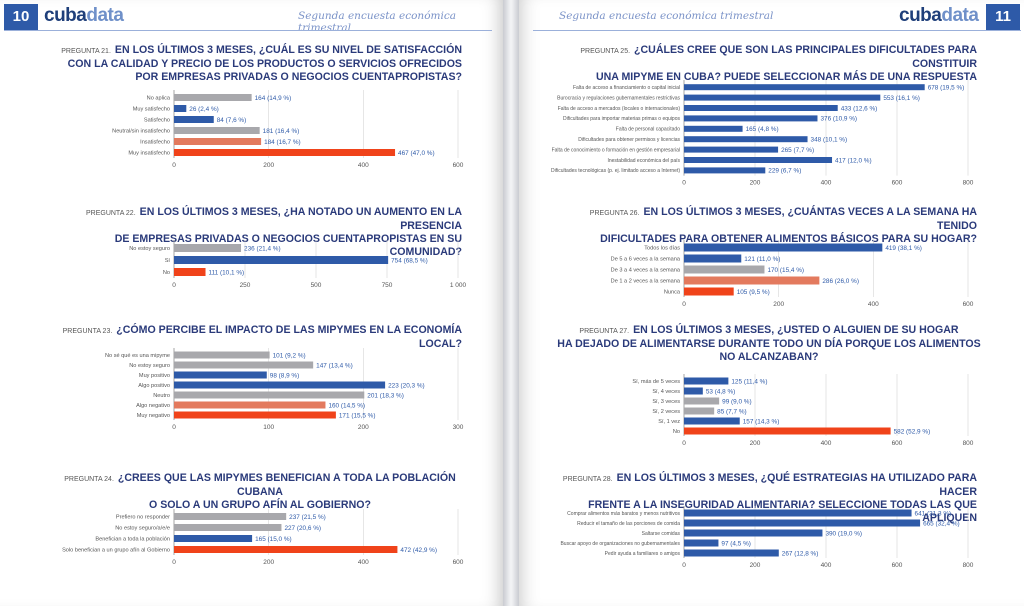 The width and height of the screenshot is (1024, 606). What do you see at coordinates (753, 292) in the screenshot?
I see `data-label: 105 (9,5 %)` at bounding box center [753, 292].